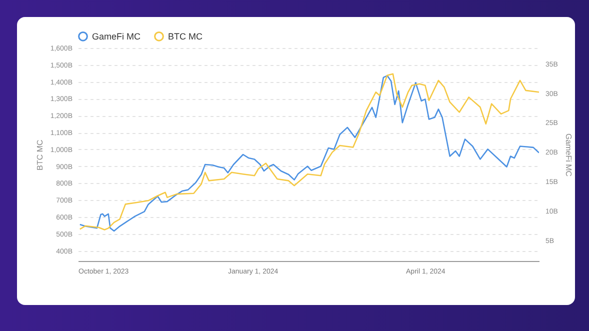 The width and height of the screenshot is (589, 331). What do you see at coordinates (185, 36) in the screenshot?
I see `legend-label: BTC MC` at bounding box center [185, 36].